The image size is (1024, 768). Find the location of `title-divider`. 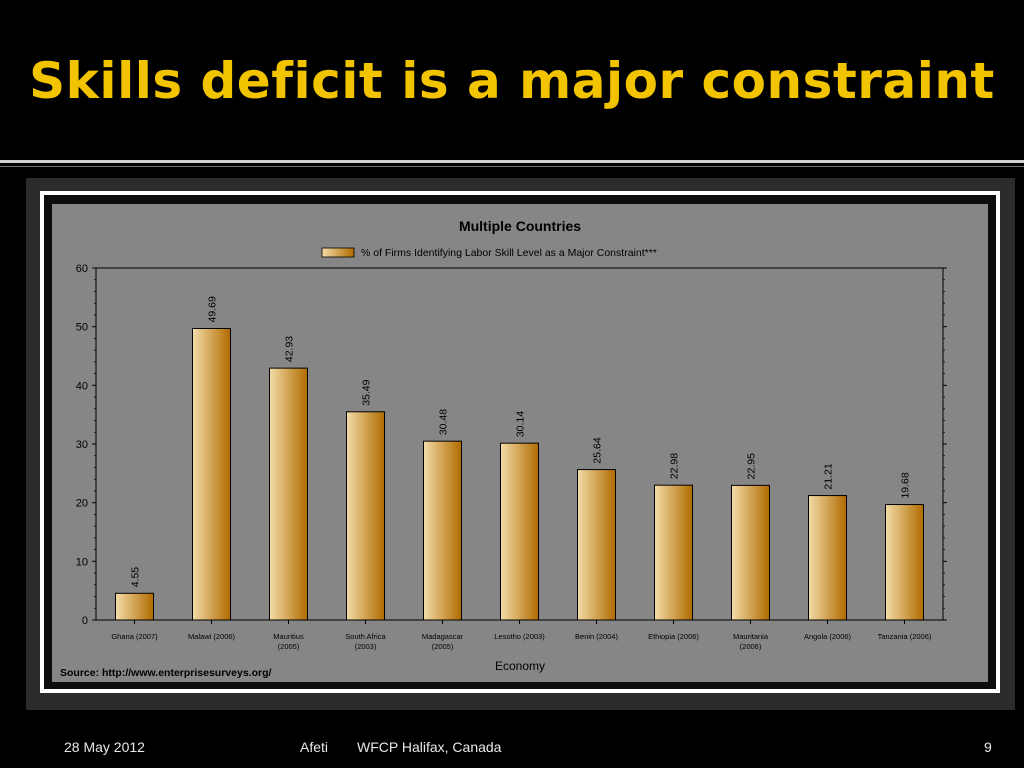

title-divider is located at coordinates (512, 161).